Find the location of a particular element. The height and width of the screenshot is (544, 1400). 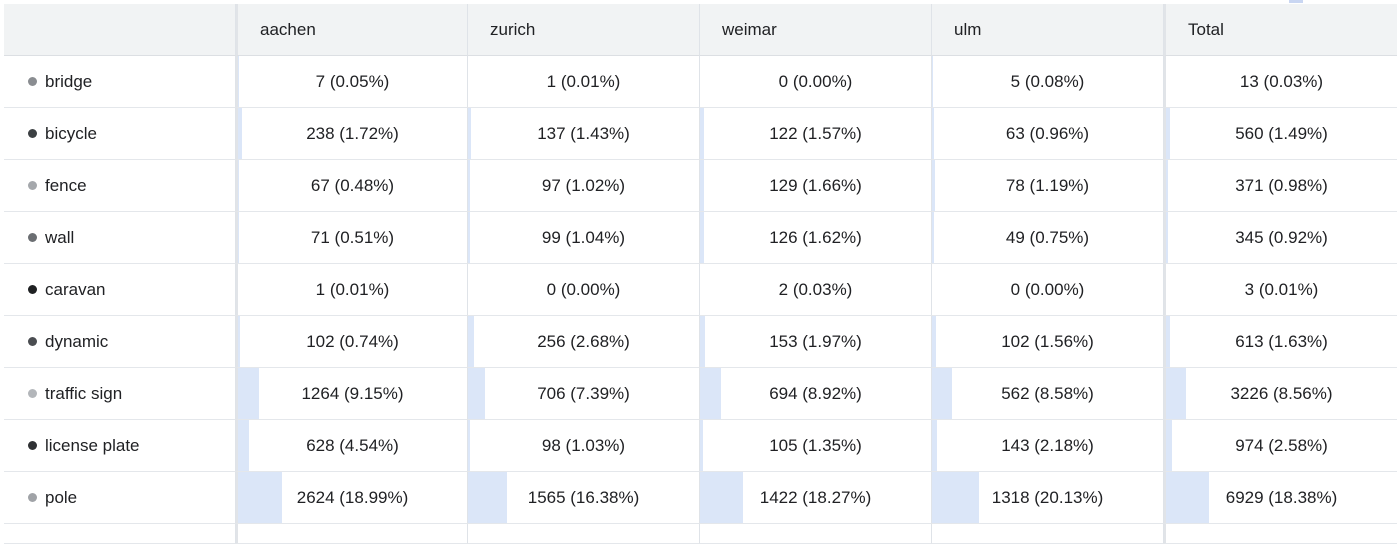

column-header-total: Total is located at coordinates (1280, 30).